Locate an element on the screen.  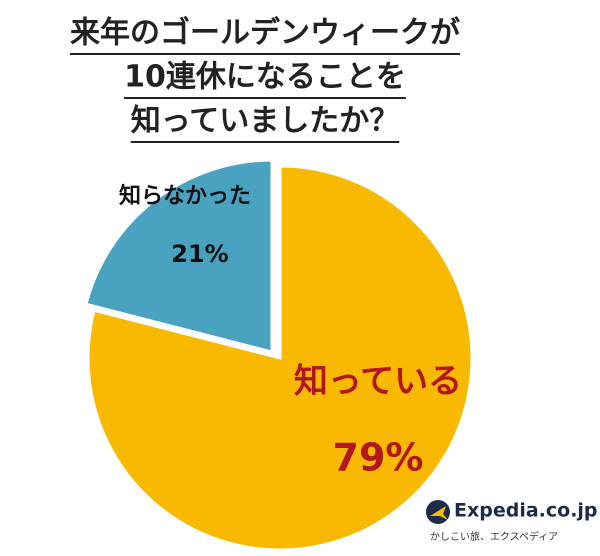
logo-tagline: かしこい旅、エクスペディア is located at coordinates (494, 536).